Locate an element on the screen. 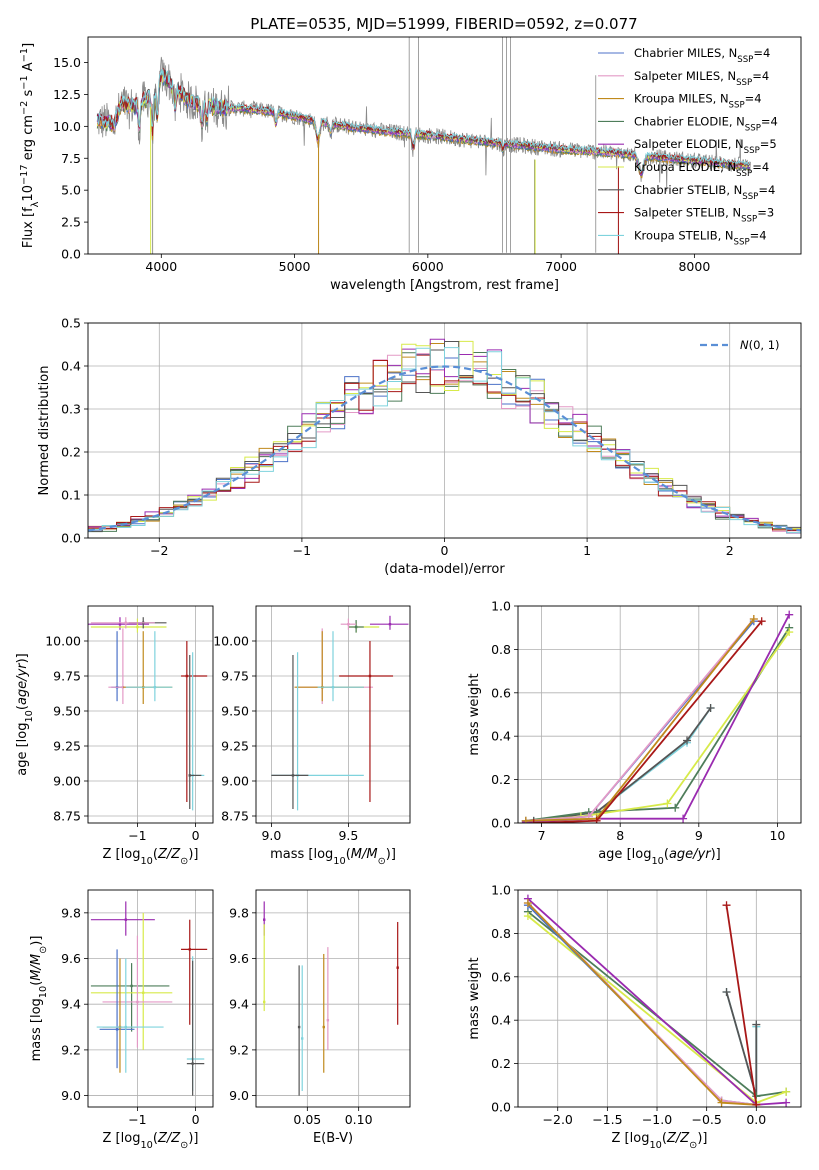 The height and width of the screenshot is (1170, 819). legend-label: Salpeter MILES, NSSP=4 is located at coordinates (701, 78).